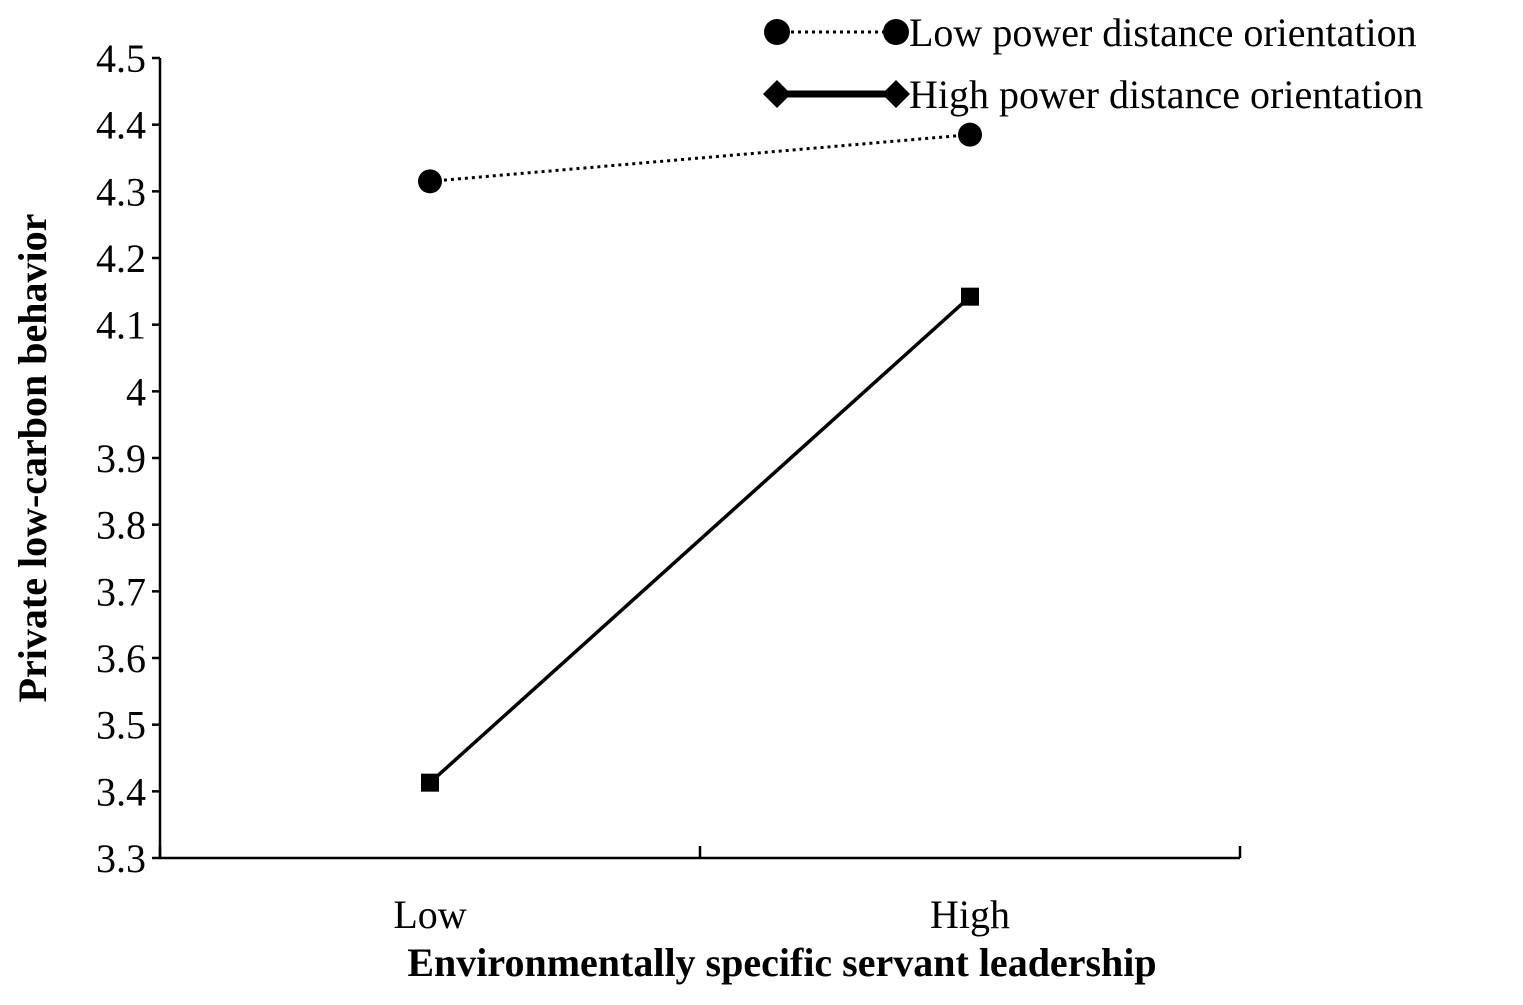  Describe the element at coordinates (121, 458) in the screenshot. I see `y-tick-label: 3.9` at that location.